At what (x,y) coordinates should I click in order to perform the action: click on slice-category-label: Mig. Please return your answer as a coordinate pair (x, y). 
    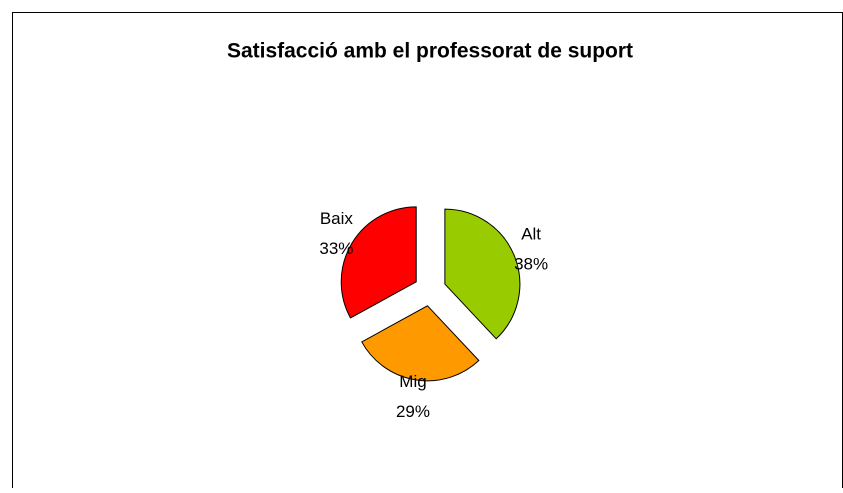
    Looking at the image, I should click on (412, 381).